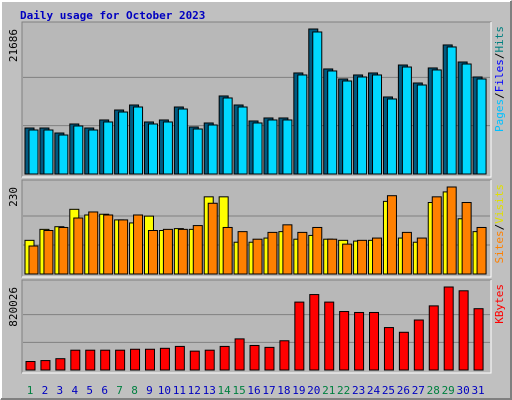 The height and width of the screenshot is (400, 512). I want to click on axis-label: Sites/Visits, so click(499, 224).